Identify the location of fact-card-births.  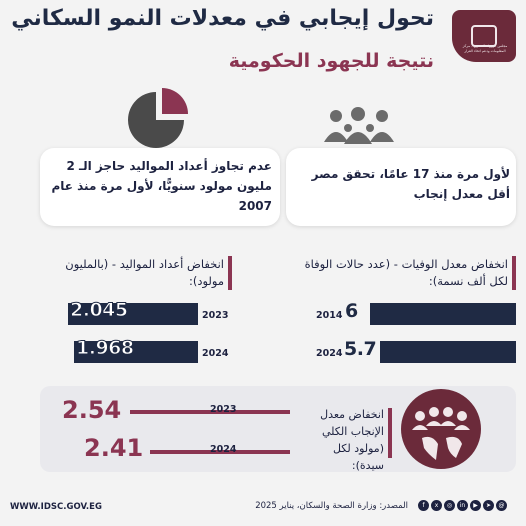
(160, 187).